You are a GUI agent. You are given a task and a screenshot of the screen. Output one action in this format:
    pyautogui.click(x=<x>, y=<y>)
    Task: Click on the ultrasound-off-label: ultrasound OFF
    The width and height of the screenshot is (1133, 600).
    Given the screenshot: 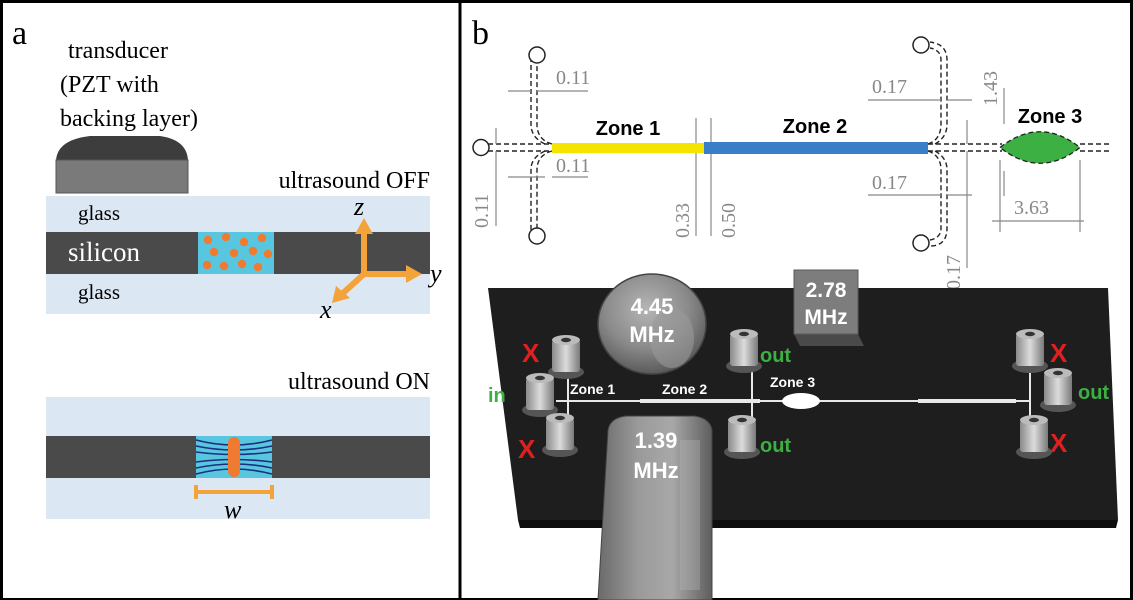 What is the action you would take?
    pyautogui.click(x=354, y=181)
    